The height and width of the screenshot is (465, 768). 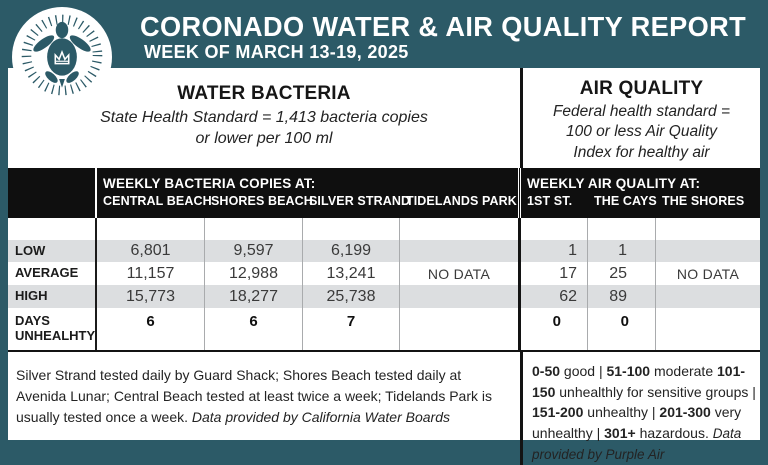 I want to click on water-bacteria-heading: WATER BACTERIA, so click(x=264, y=93).